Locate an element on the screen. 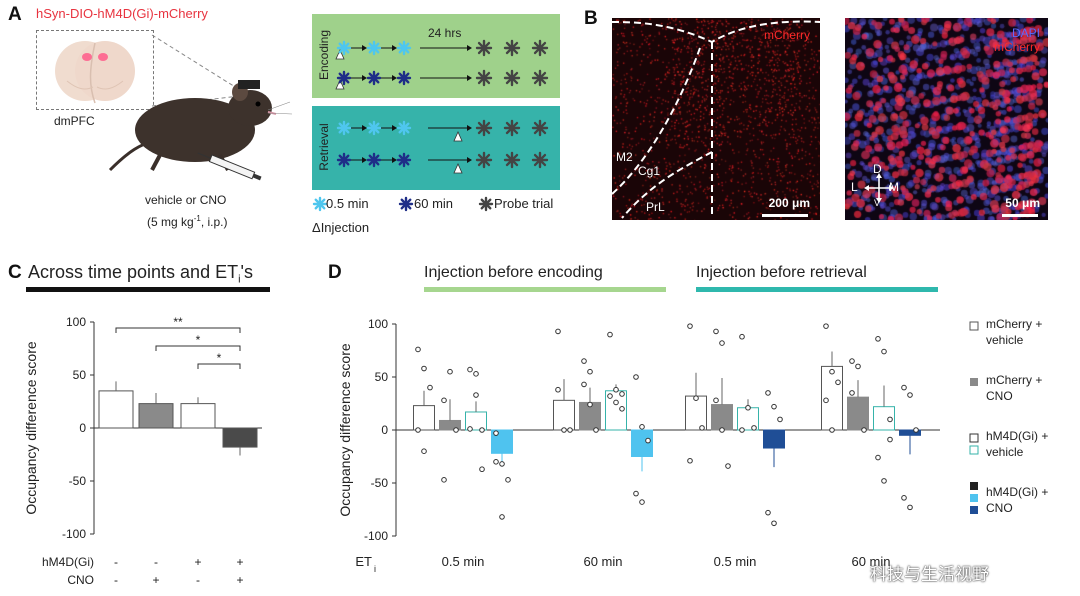 This screenshot has height=596, width=1080. mcherry-texture is located at coordinates (716, 119).